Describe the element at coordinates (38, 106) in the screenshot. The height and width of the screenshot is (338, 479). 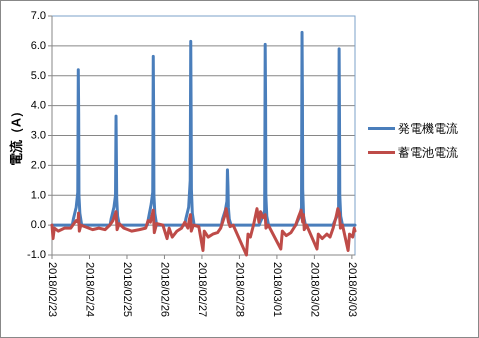
I see `y-tick-label: 4.0` at that location.